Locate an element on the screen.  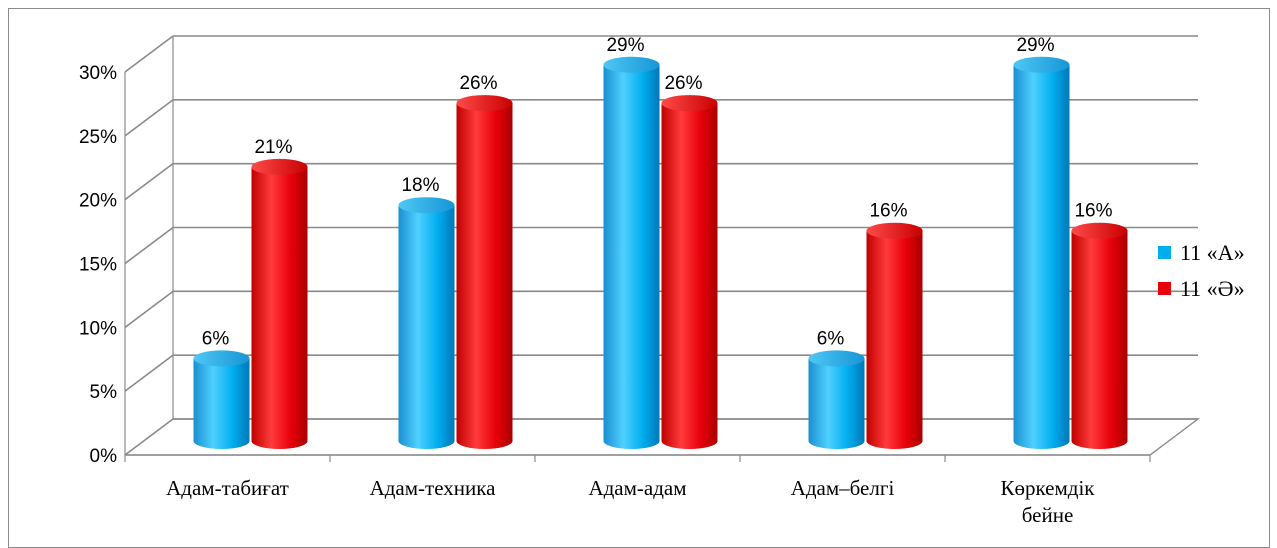
data-label: 21% is located at coordinates (273, 147).